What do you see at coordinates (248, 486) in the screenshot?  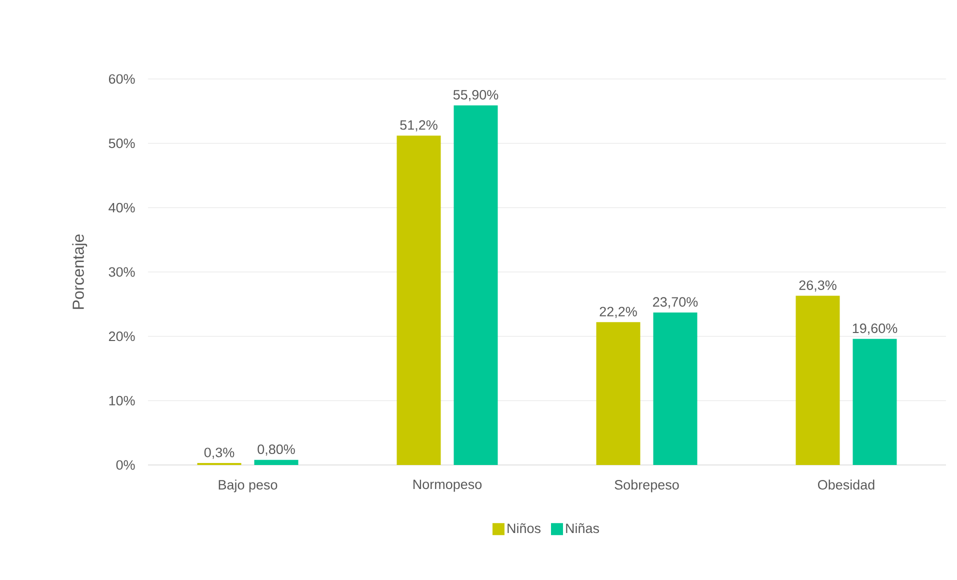 I see `x-tick-label: Bajo peso` at bounding box center [248, 486].